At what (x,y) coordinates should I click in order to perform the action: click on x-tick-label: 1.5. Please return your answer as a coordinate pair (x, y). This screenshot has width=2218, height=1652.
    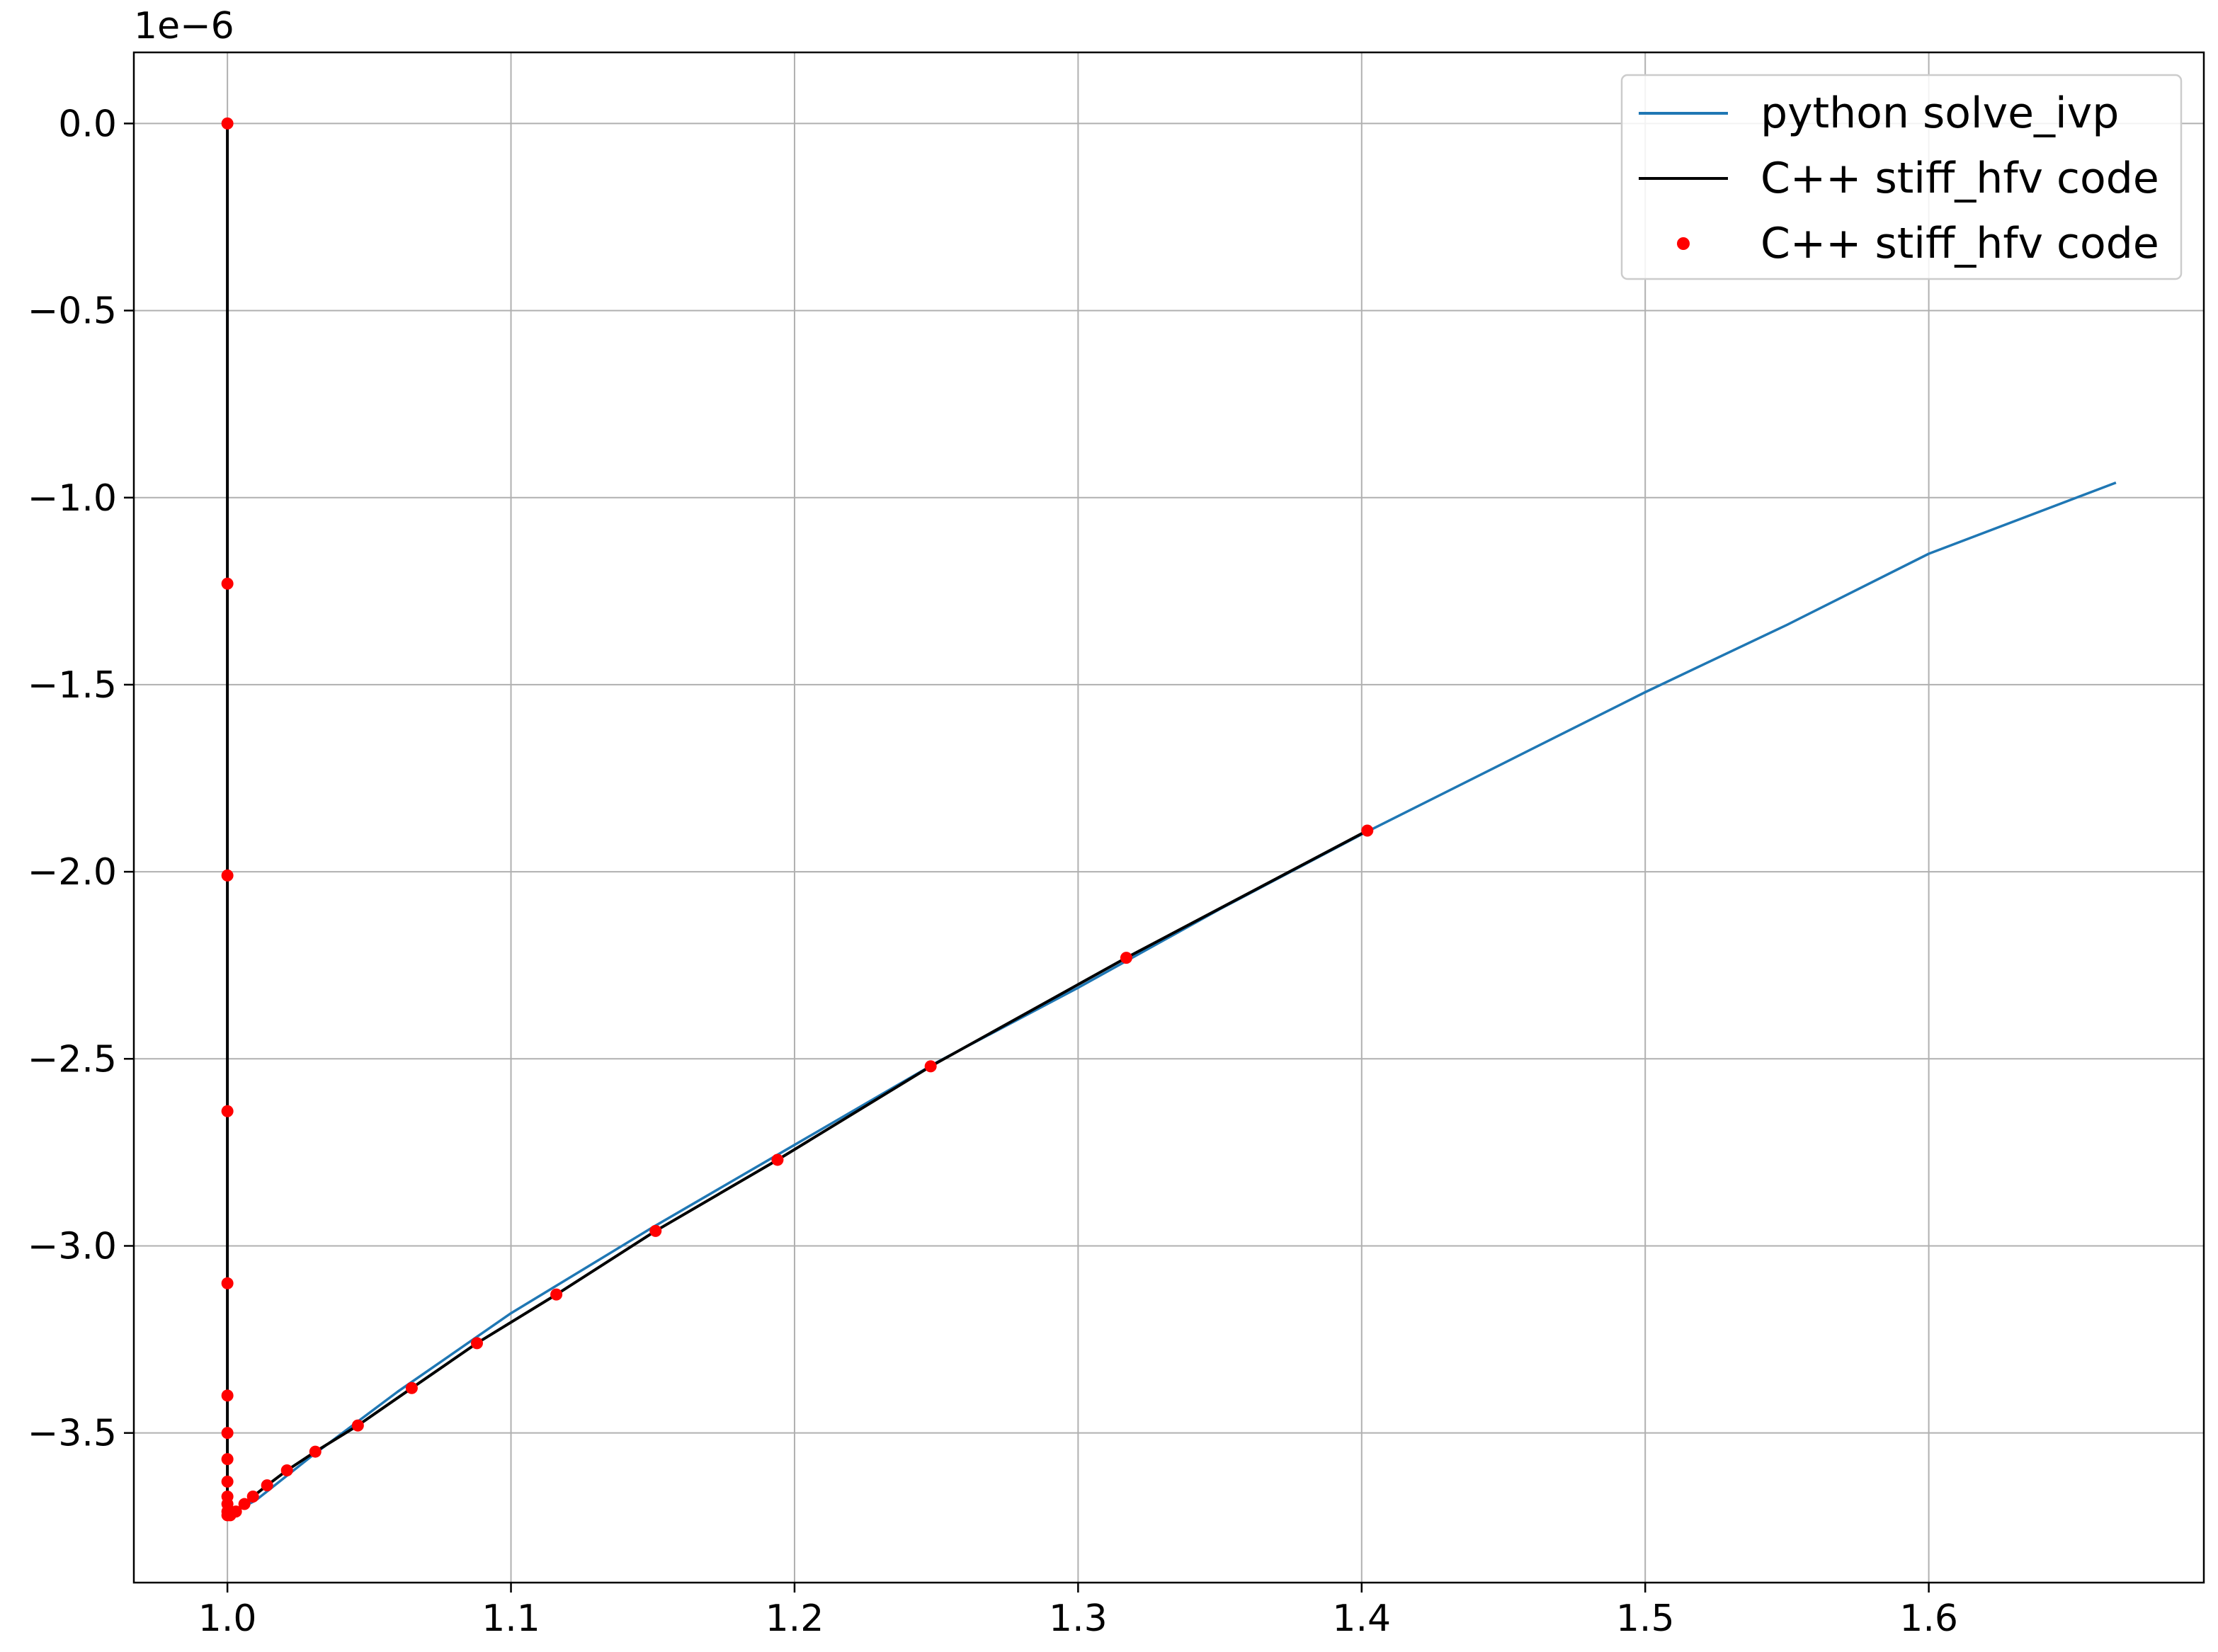
    Looking at the image, I should click on (1646, 1618).